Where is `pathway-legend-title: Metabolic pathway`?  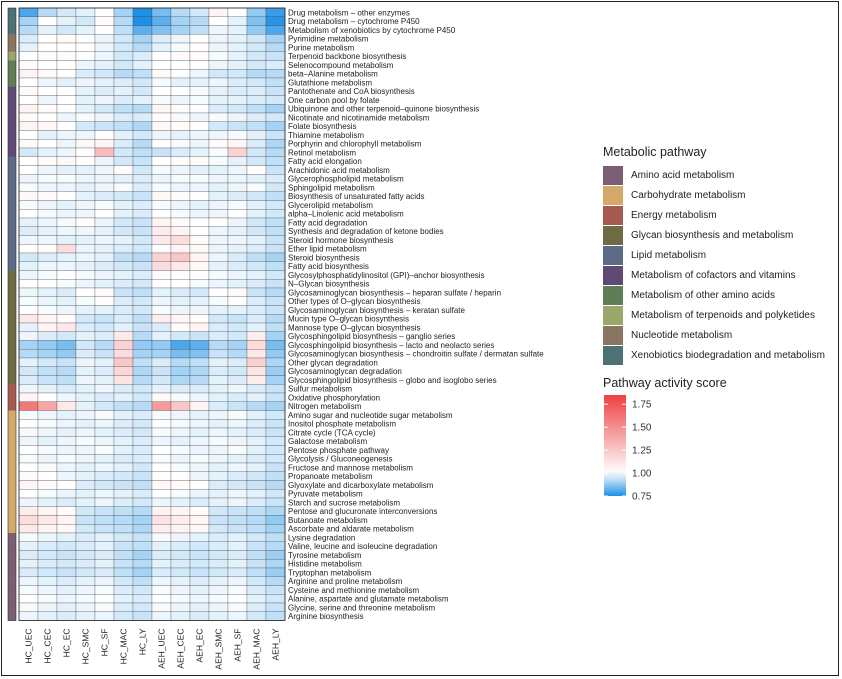
pathway-legend-title: Metabolic pathway is located at coordinates (655, 152).